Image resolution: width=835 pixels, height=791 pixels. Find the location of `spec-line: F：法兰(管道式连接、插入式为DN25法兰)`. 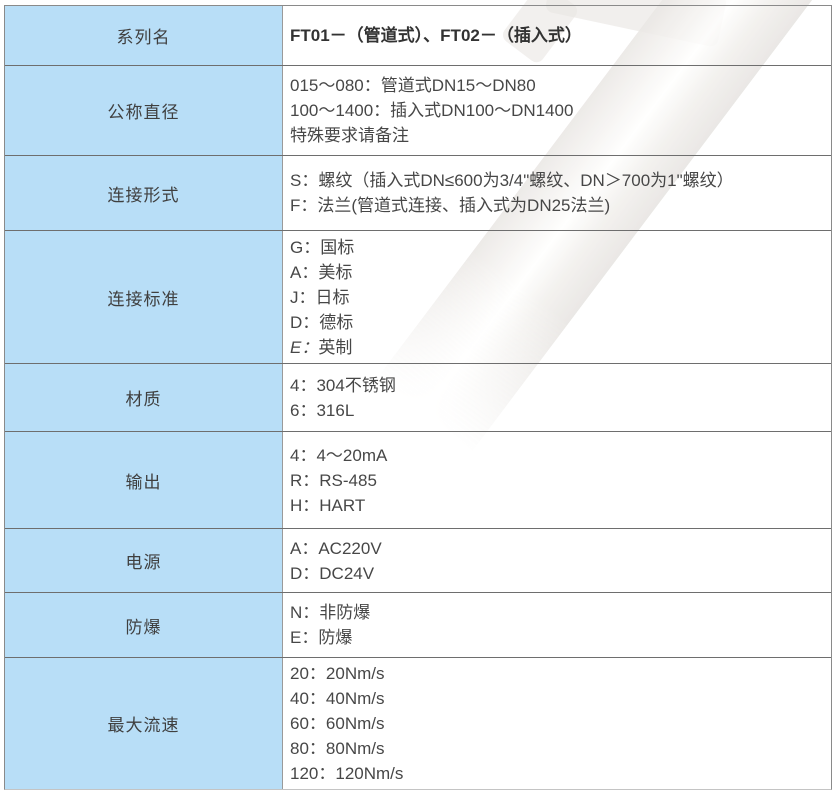

spec-line: F：法兰(管道式连接、插入式为DN25法兰) is located at coordinates (450, 205).